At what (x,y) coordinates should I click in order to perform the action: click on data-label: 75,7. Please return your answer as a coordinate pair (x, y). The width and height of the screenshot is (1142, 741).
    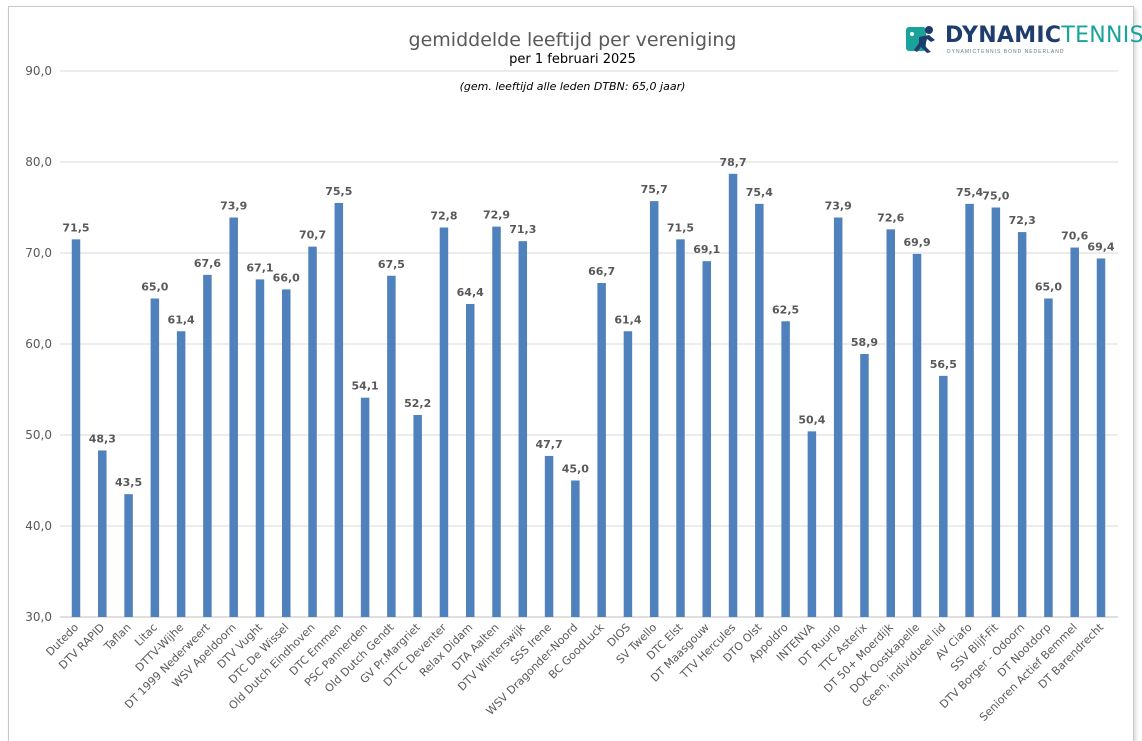
    Looking at the image, I should click on (654, 189).